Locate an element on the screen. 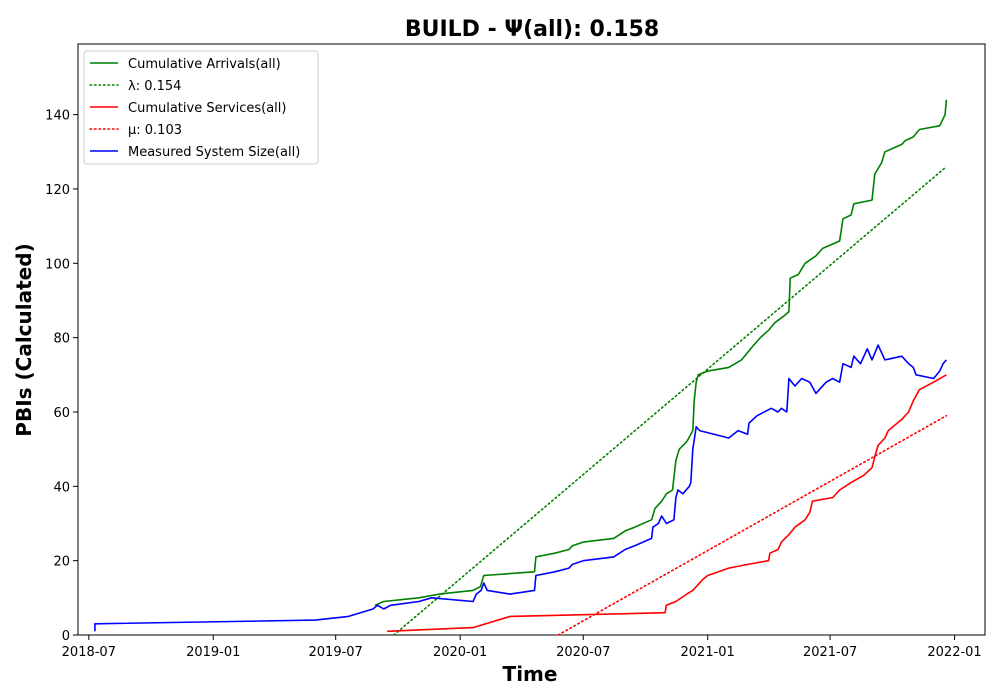 Image resolution: width=1000 pixels, height=700 pixels. legend-box is located at coordinates (201, 107).